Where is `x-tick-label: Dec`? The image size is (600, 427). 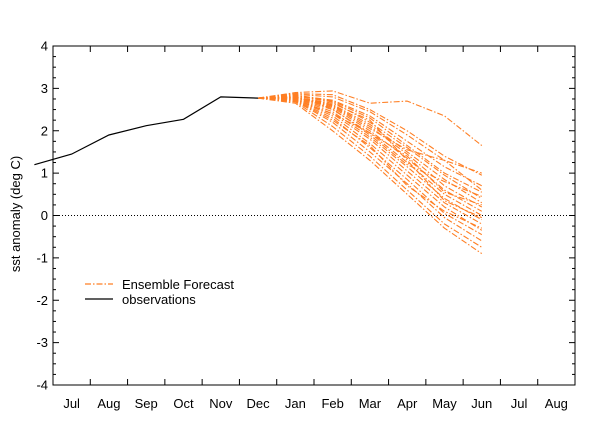 x-tick-label: Dec is located at coordinates (259, 403).